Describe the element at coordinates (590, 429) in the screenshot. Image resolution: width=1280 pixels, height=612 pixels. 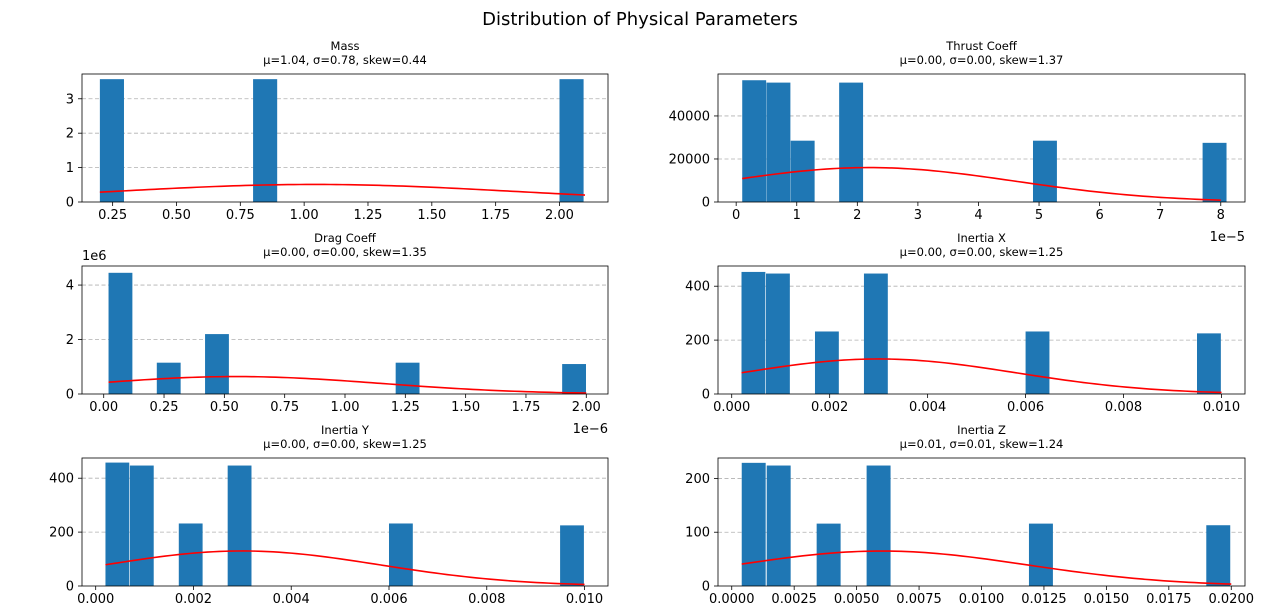
I see `x-offset-label: 1e−6` at that location.